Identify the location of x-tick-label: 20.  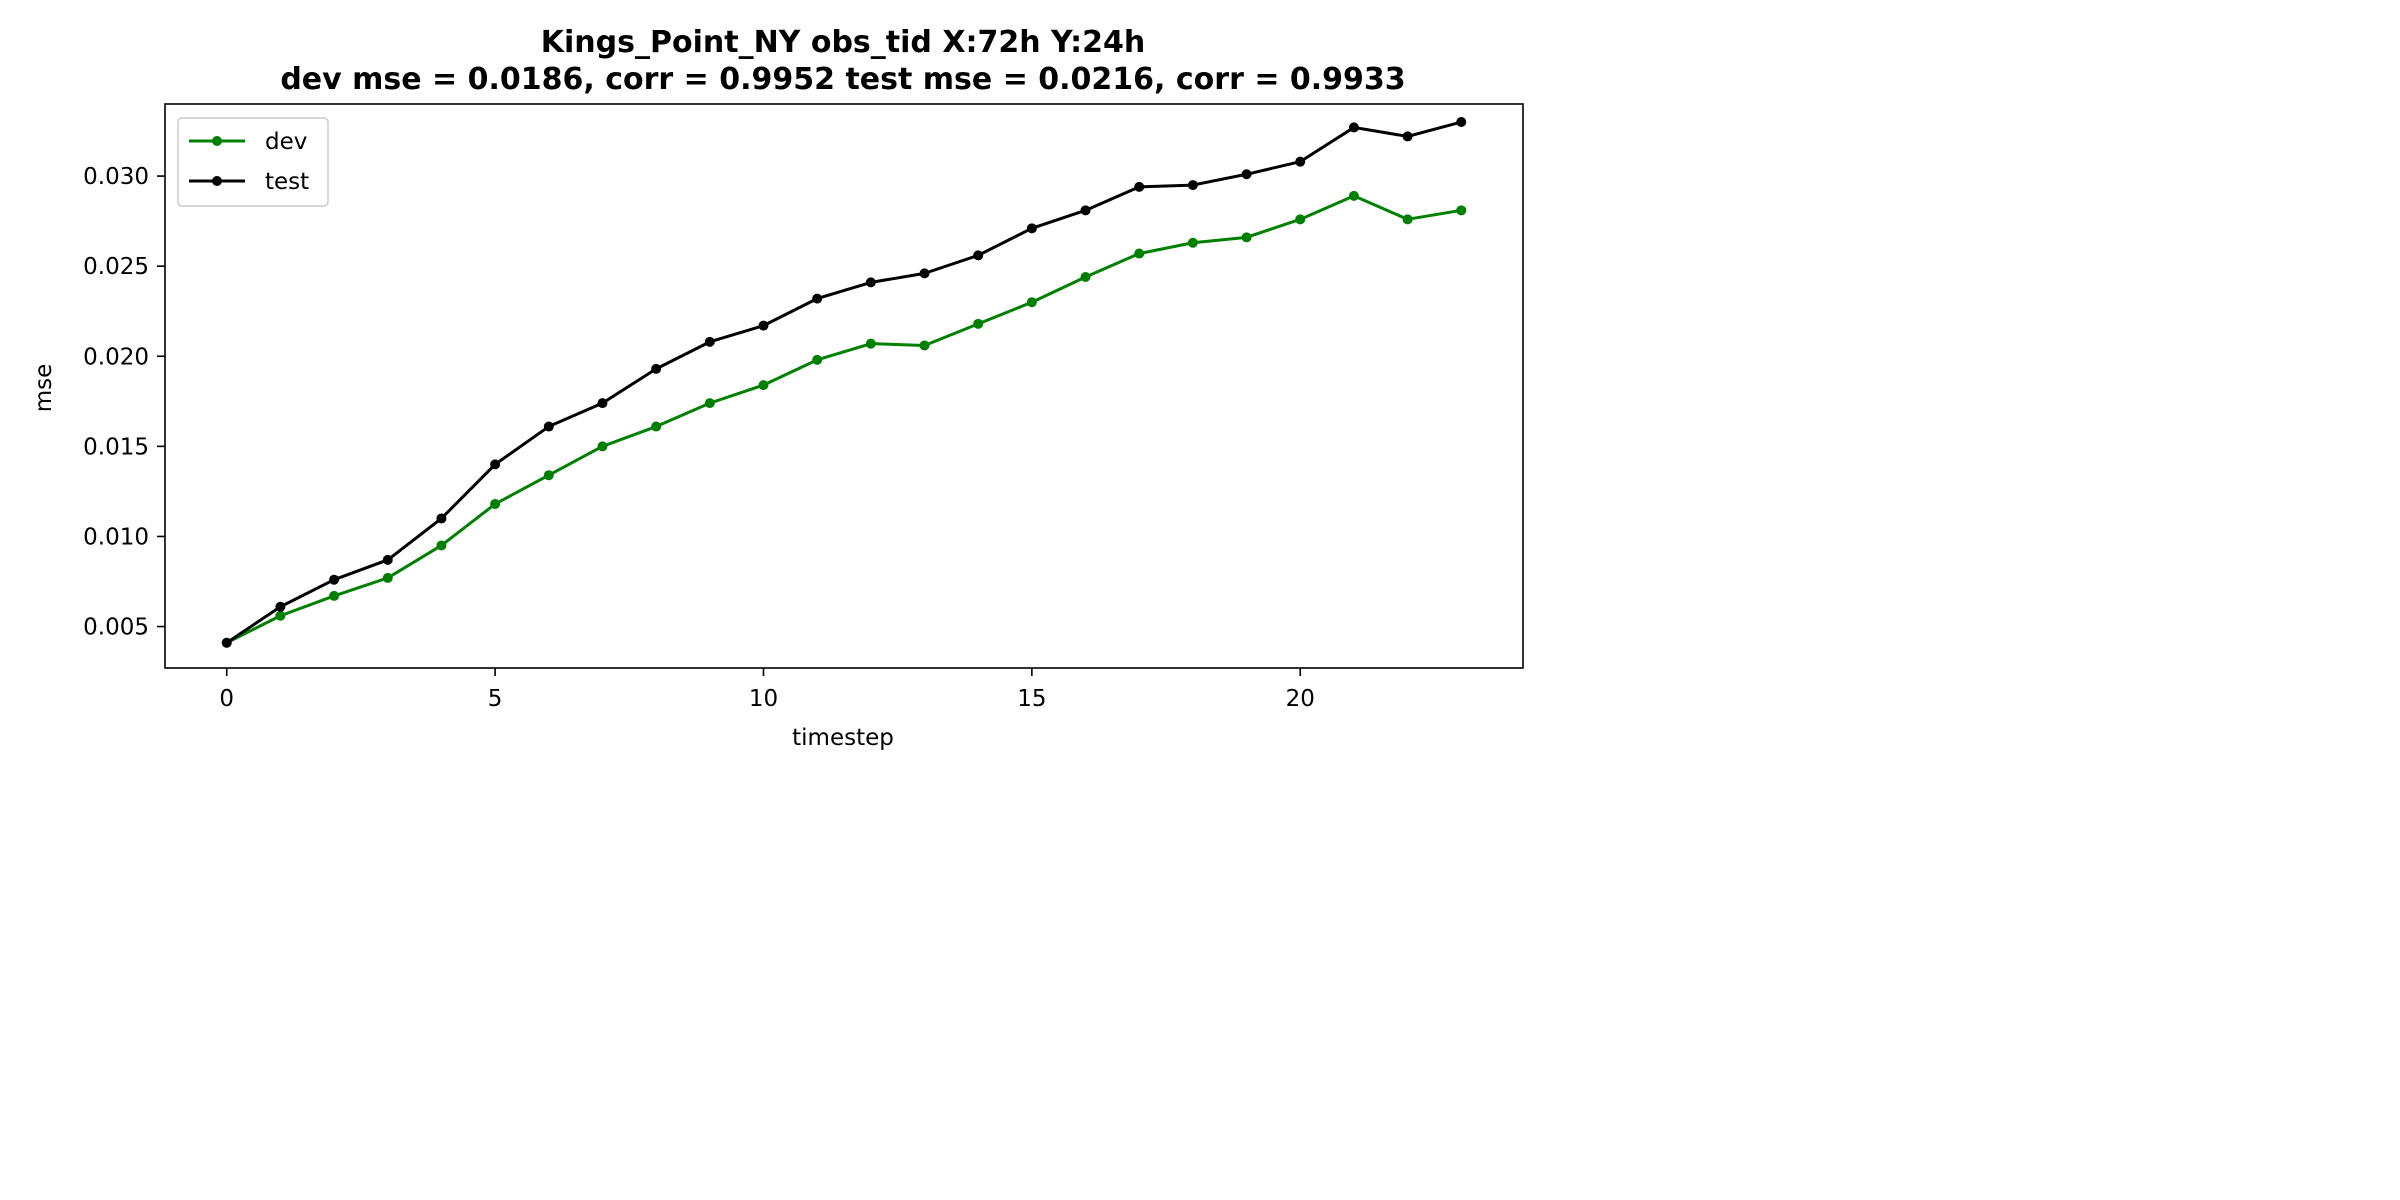
(1300, 699).